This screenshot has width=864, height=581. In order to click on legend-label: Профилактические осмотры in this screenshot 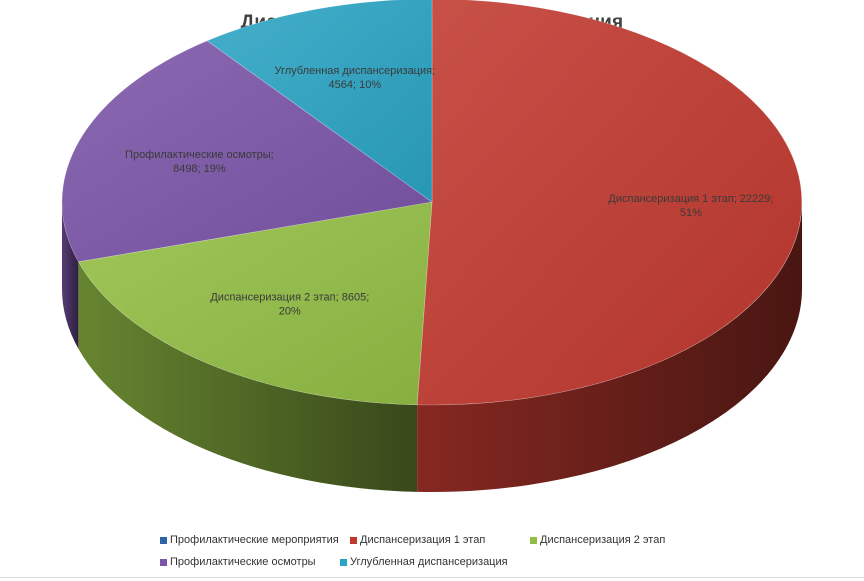, I will do `click(243, 562)`.